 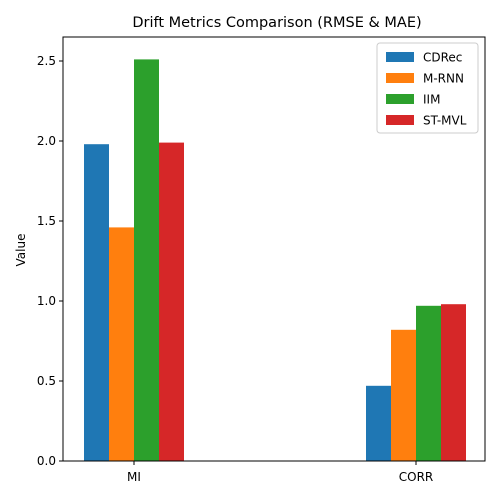 I want to click on y-tick-label: 0.5, so click(x=46, y=381).